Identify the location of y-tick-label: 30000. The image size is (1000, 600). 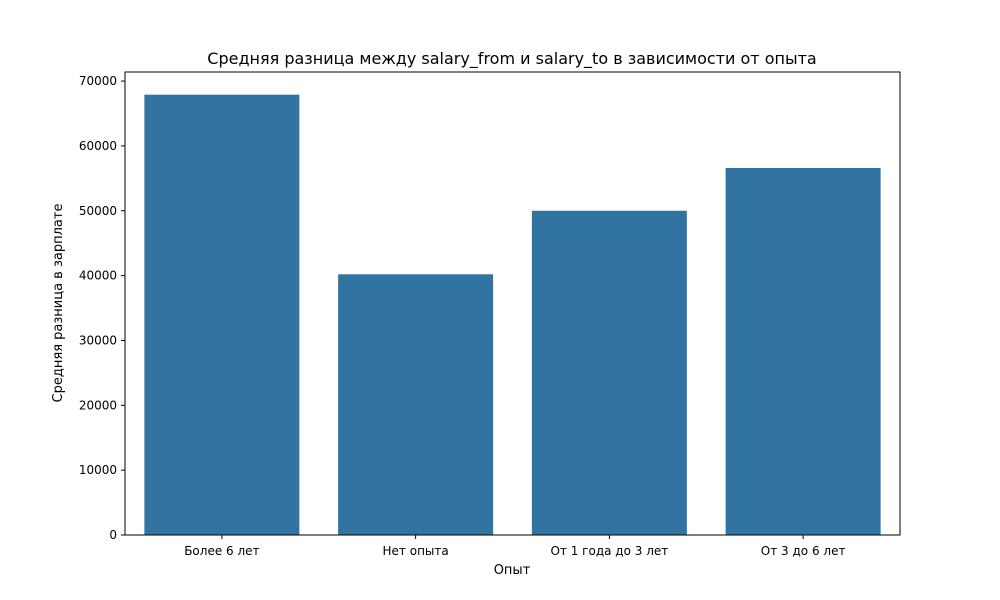
(98, 340).